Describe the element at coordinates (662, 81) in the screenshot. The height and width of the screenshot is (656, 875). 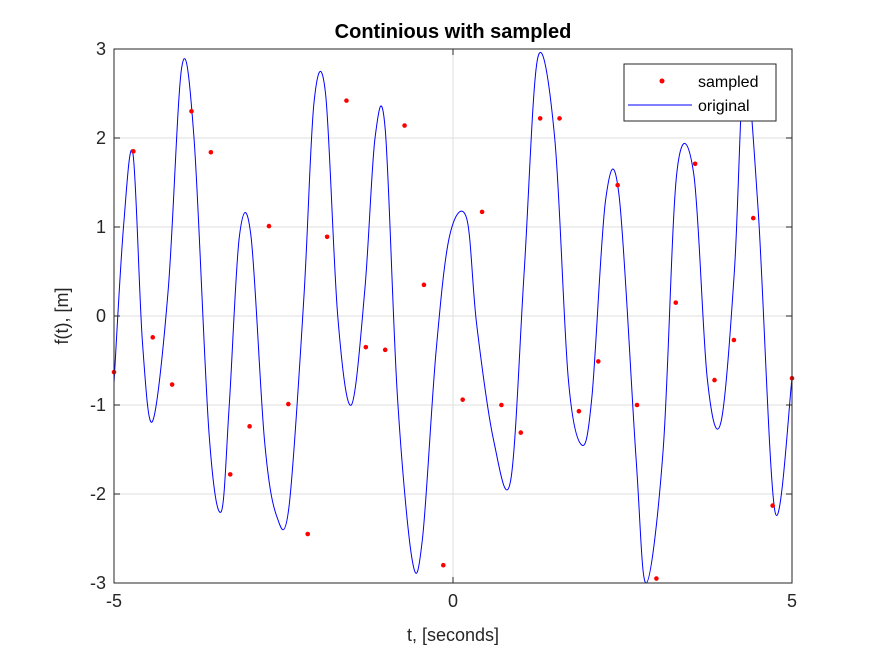
I see `legend-marker-sampled` at that location.